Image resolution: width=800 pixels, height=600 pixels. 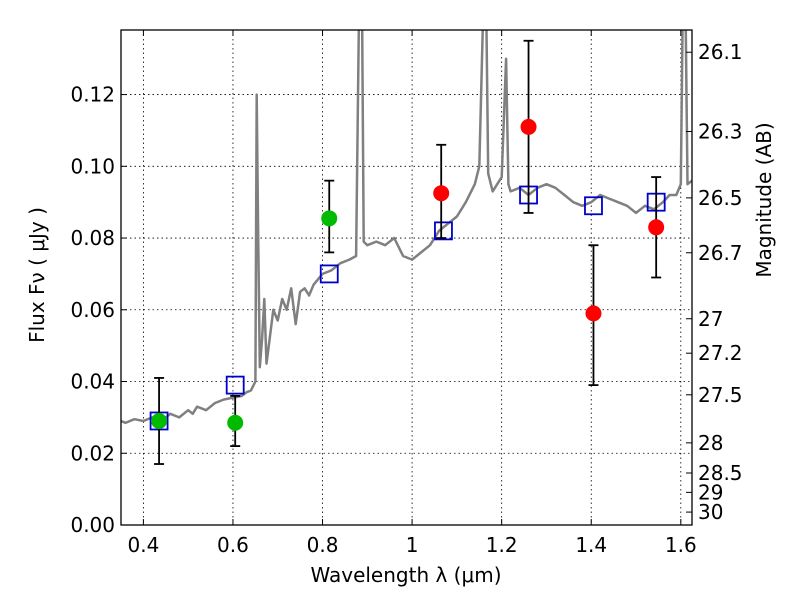 What do you see at coordinates (143, 545) in the screenshot?
I see `x-tick-label: 0.4` at bounding box center [143, 545].